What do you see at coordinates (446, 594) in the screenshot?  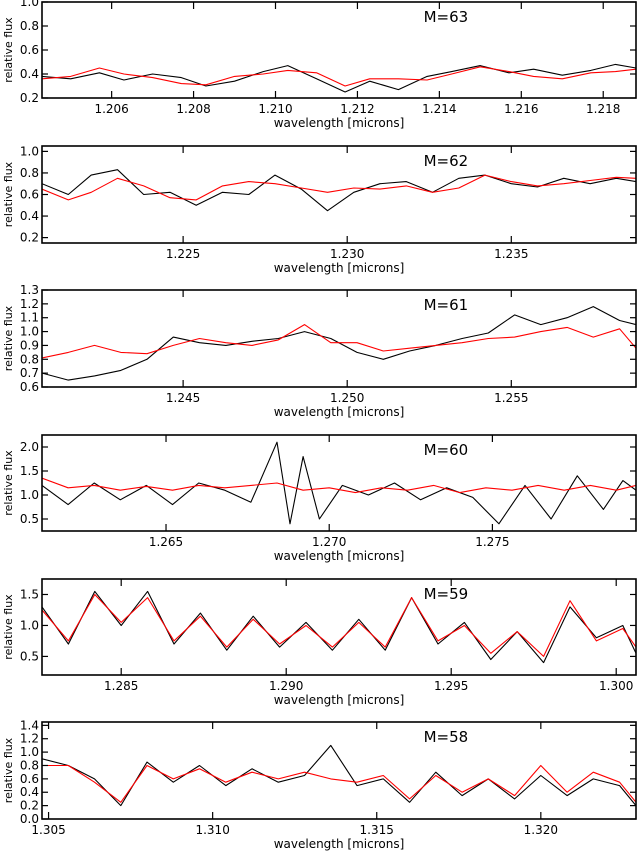 I see `panel-label: M=59` at bounding box center [446, 594].